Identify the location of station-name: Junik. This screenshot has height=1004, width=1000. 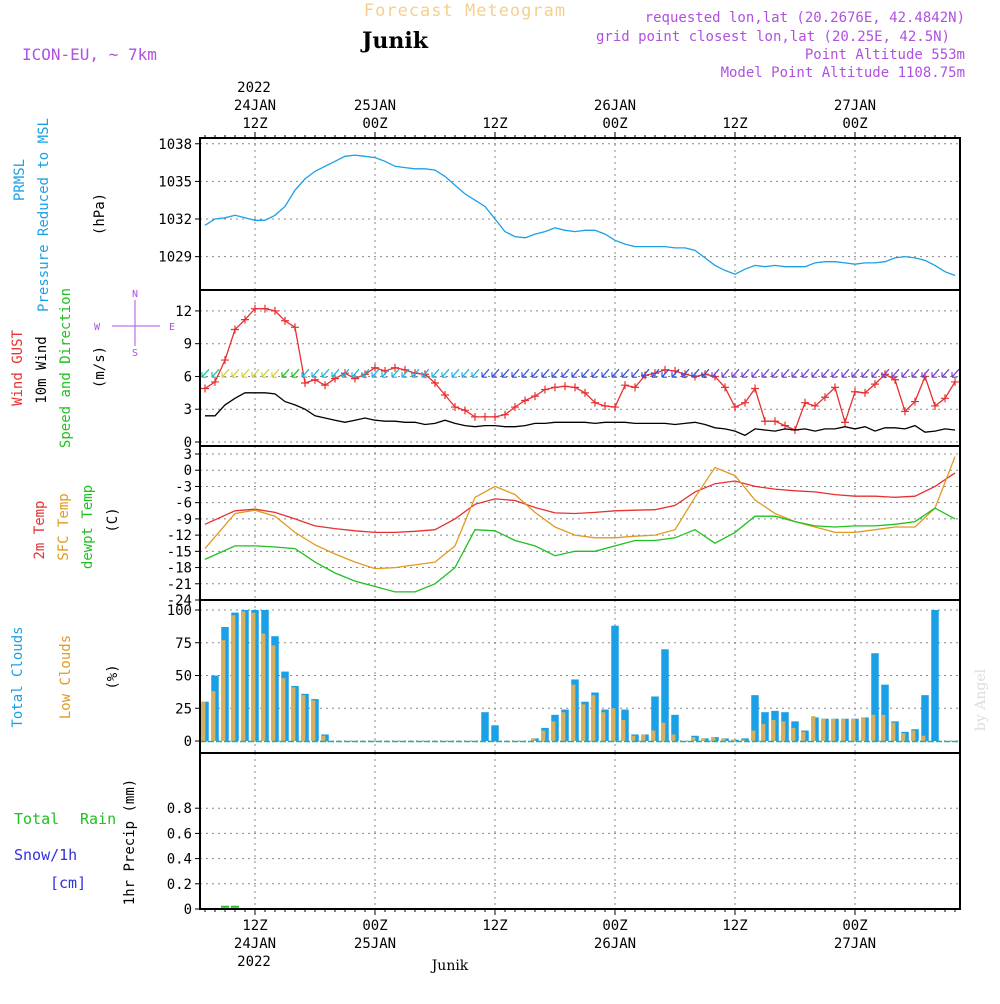
(394, 41).